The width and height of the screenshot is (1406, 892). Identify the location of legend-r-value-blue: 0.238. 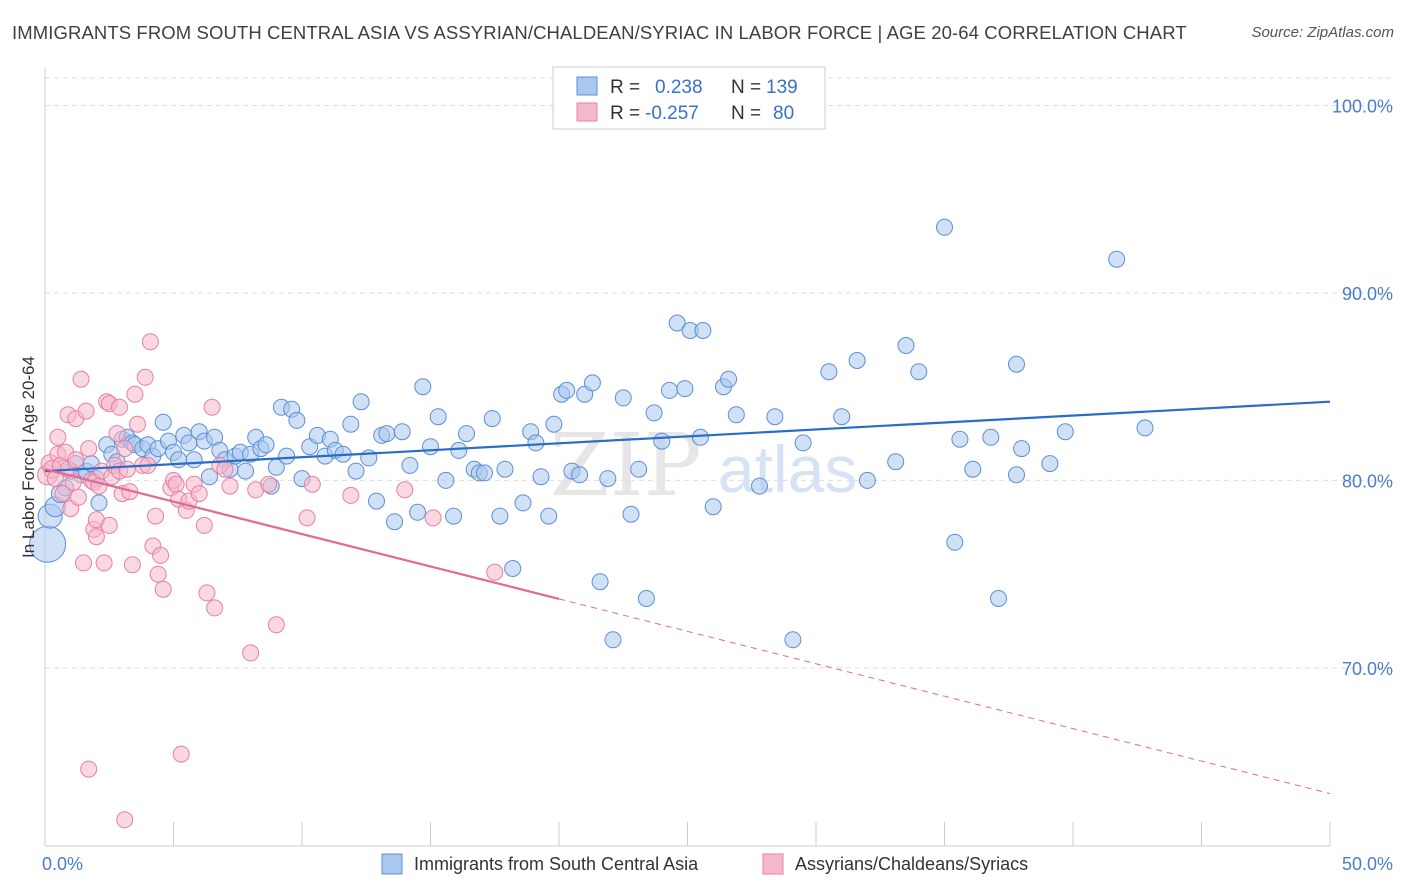
(679, 87).